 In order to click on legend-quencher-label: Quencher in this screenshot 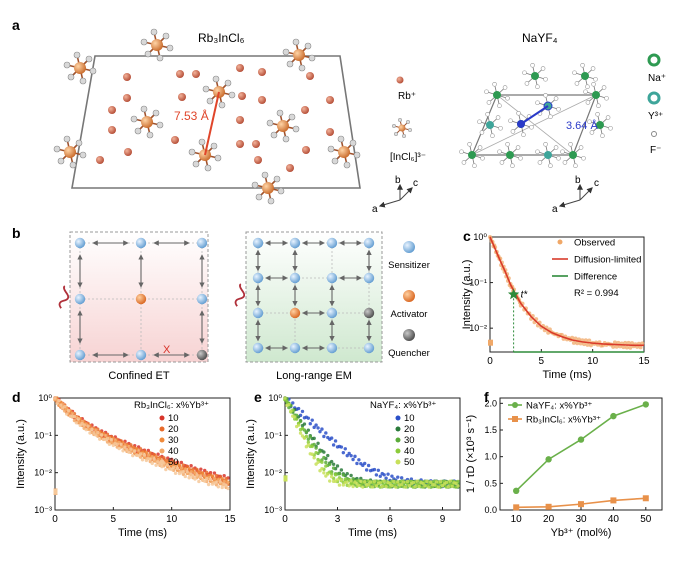, I will do `click(409, 353)`.